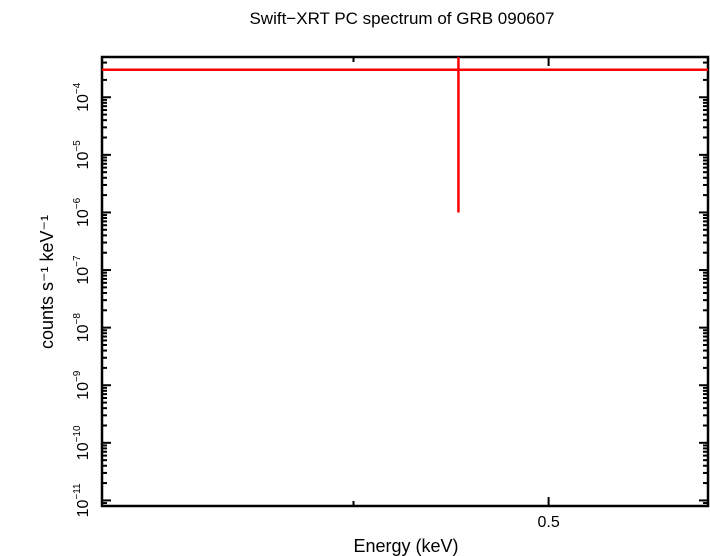 This screenshot has height=556, width=710. I want to click on y-tick-label: 10−5, so click(82, 155).